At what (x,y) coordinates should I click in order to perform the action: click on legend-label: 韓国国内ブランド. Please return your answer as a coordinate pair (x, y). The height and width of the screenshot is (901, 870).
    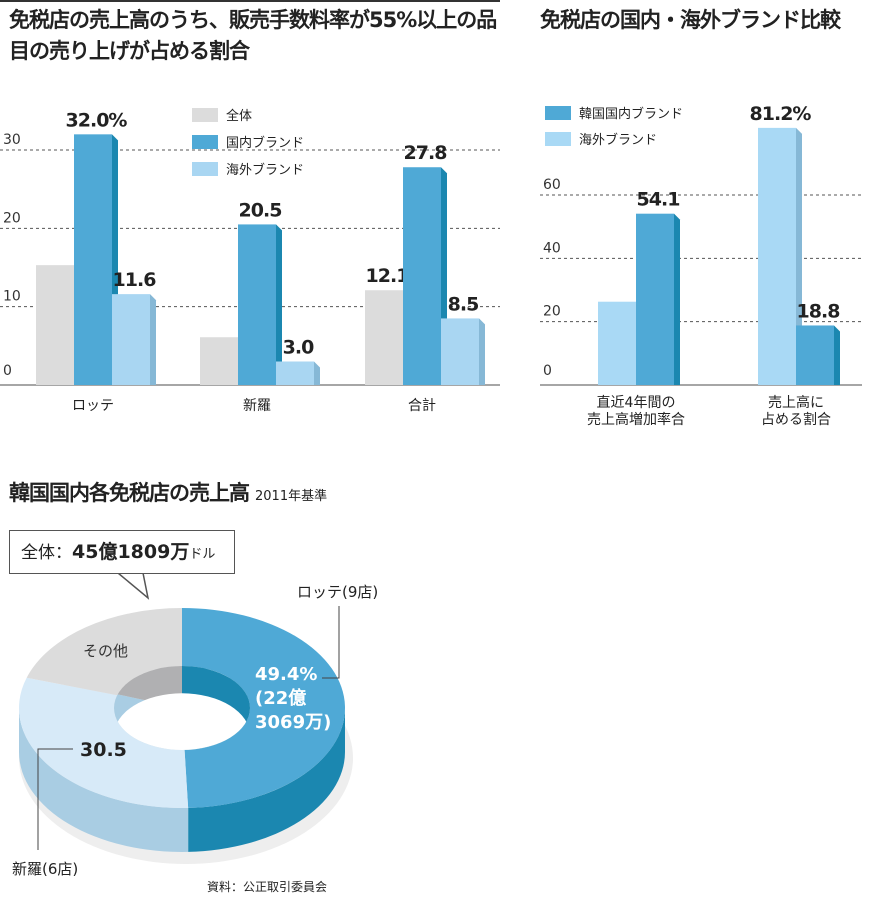
    Looking at the image, I should click on (631, 114).